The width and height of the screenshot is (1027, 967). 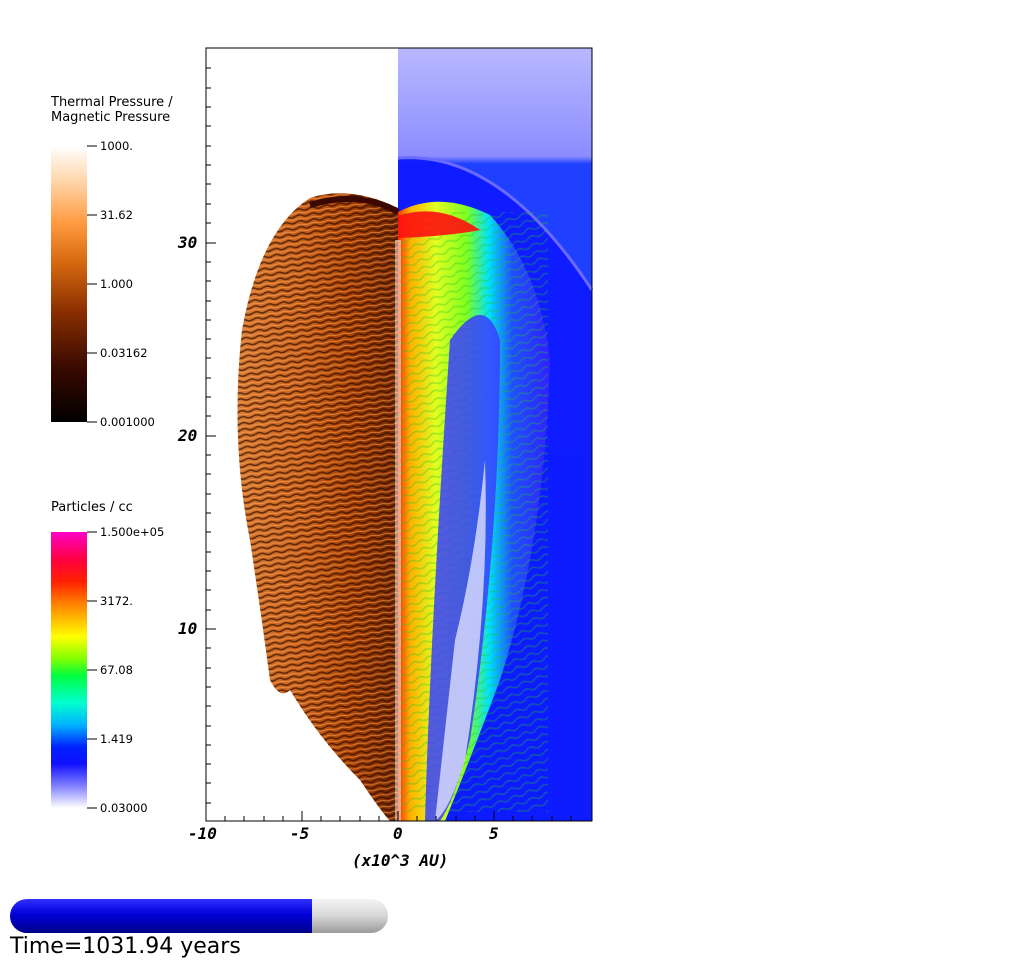 I want to click on thermal-legend-title-line1: Thermal Pressure /, so click(x=112, y=102).